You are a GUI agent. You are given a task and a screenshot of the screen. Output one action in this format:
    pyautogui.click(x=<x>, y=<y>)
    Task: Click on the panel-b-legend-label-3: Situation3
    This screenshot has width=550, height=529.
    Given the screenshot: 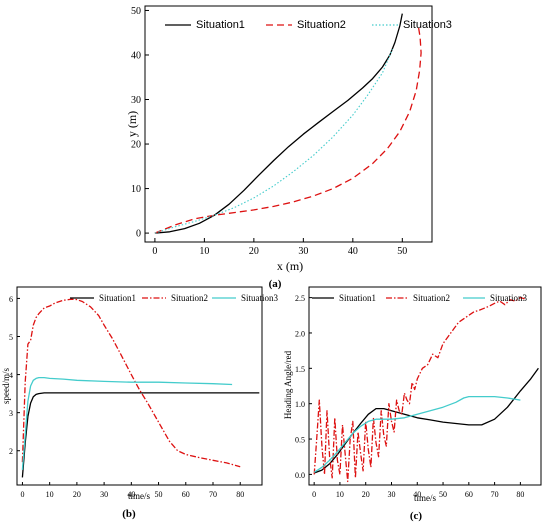 What is the action you would take?
    pyautogui.click(x=260, y=298)
    